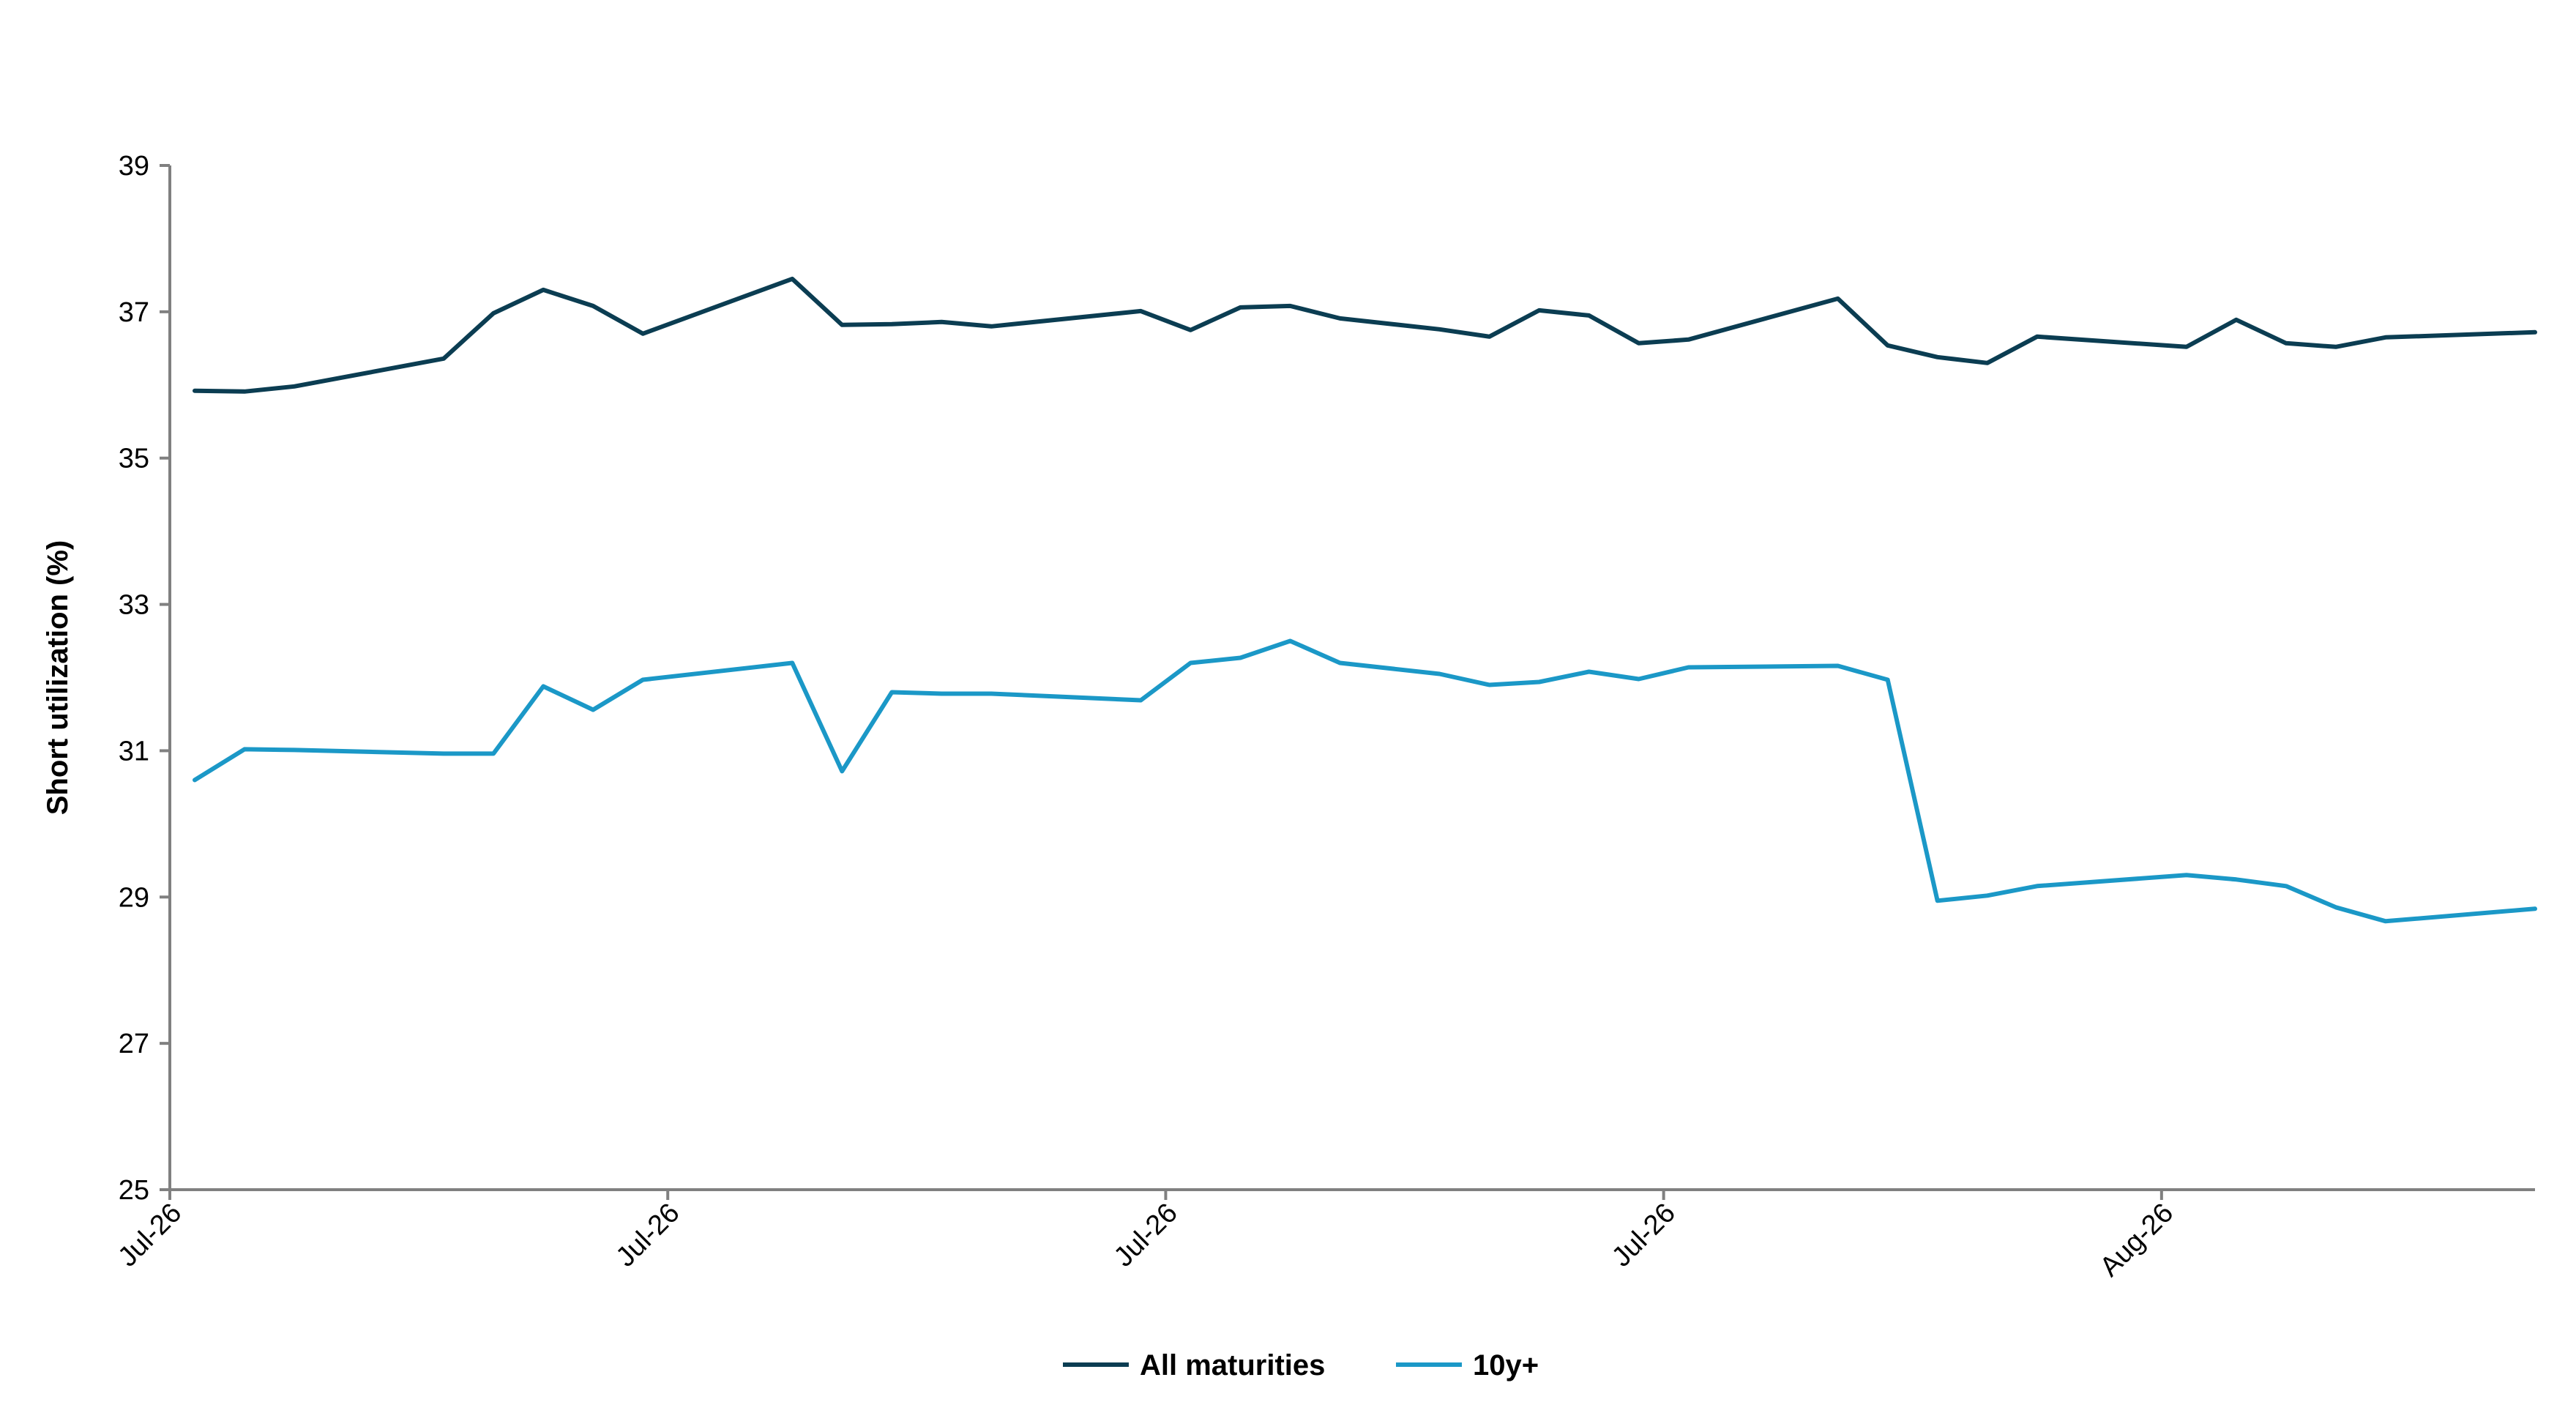 The width and height of the screenshot is (2576, 1402). I want to click on x-tick-label: Aug-26, so click(2136, 1240).